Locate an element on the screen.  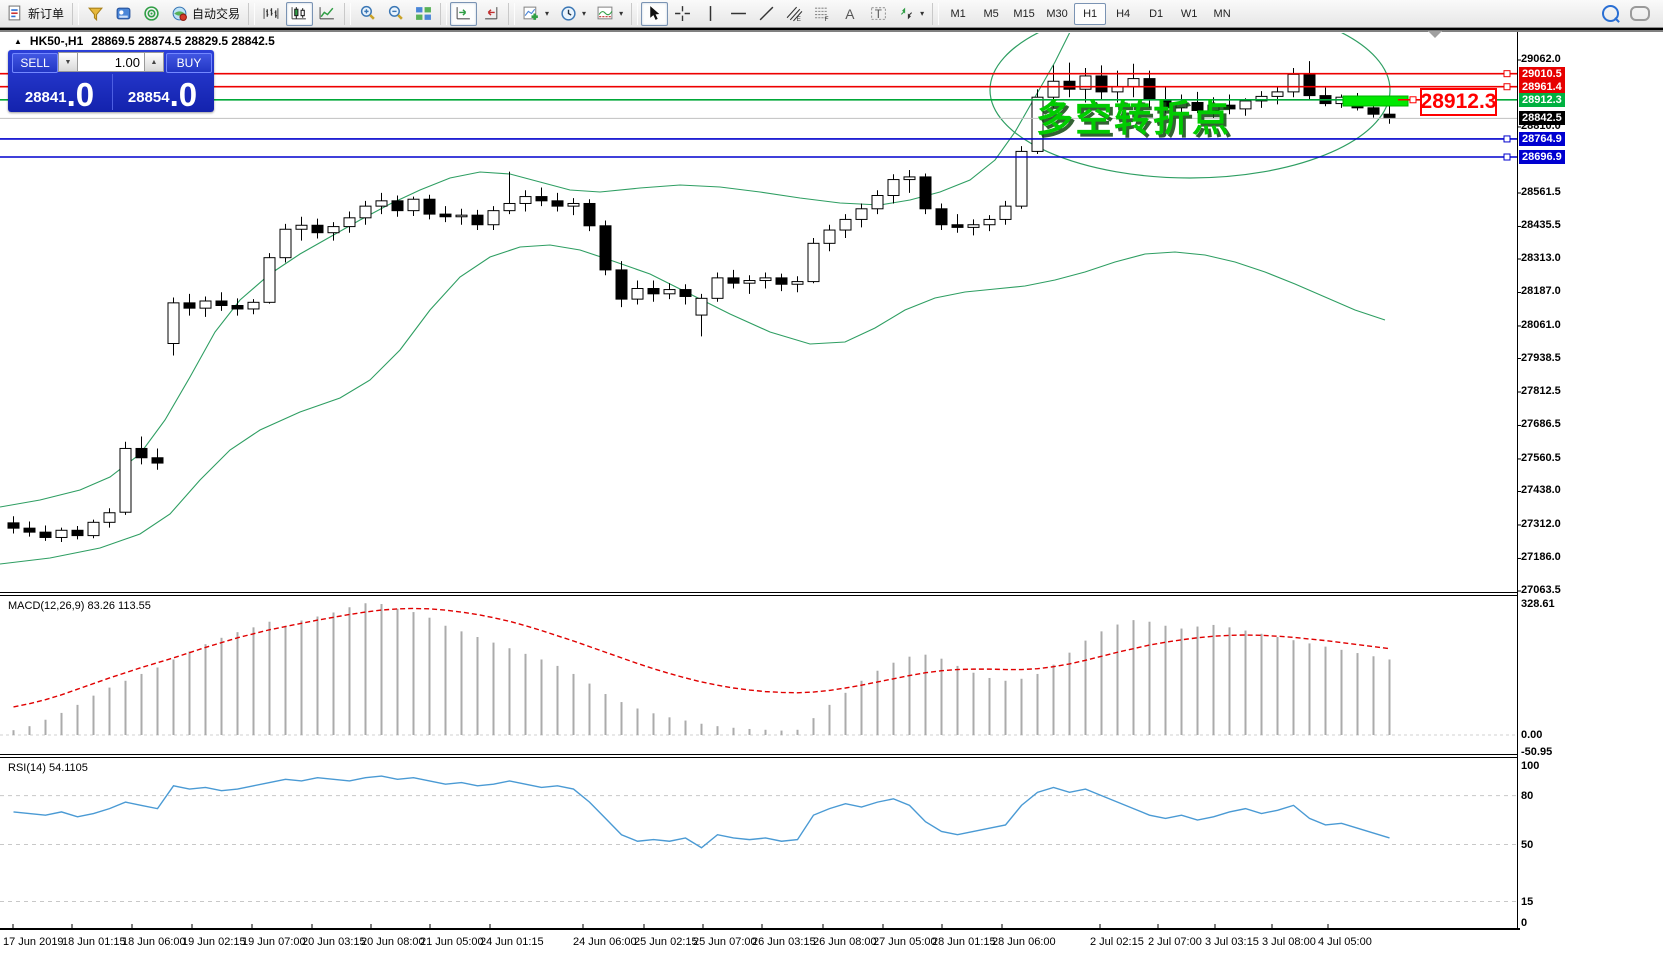
crosshair-button is located at coordinates (682, 14).